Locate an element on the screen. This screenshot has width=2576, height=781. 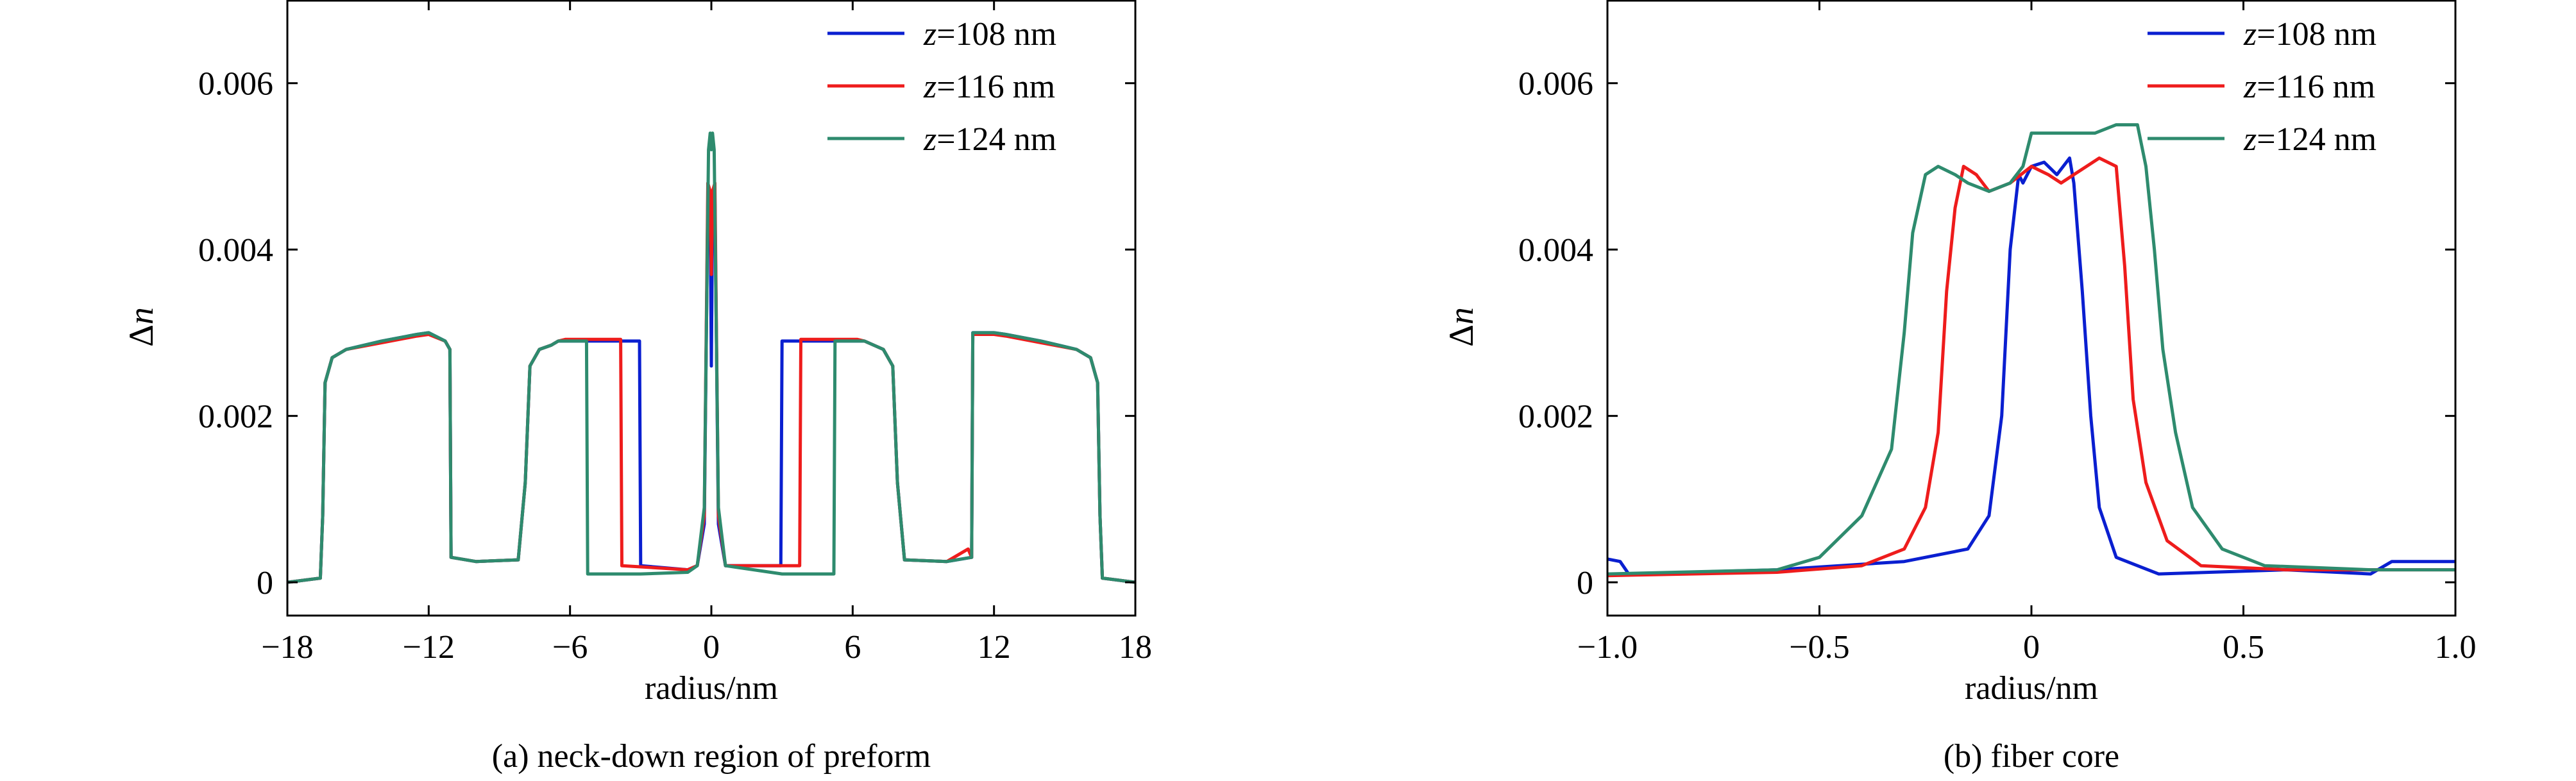
x-tick-label: −6 is located at coordinates (570, 647).